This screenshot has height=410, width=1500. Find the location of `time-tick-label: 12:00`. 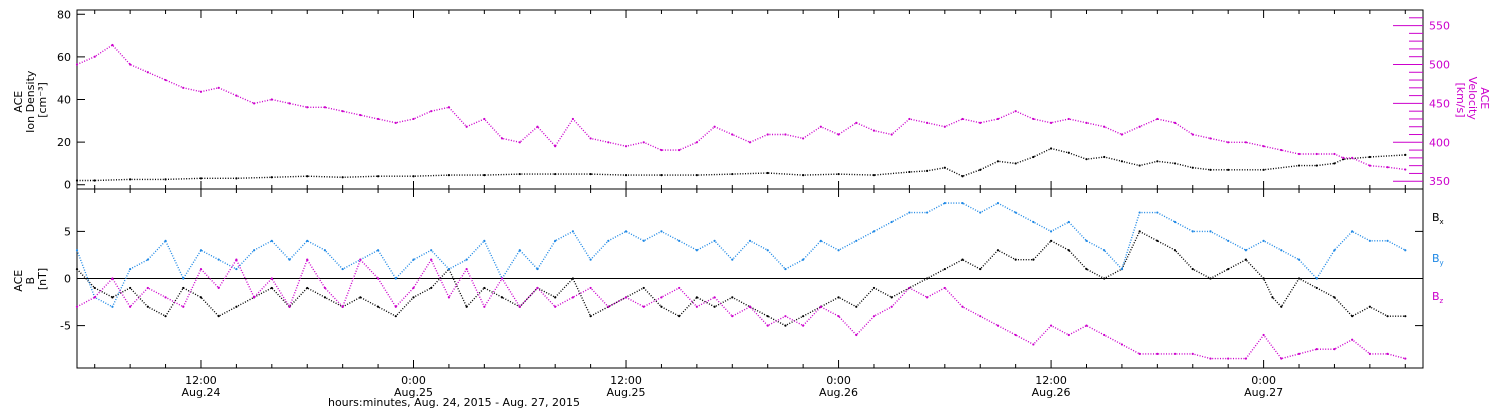

time-tick-label: 12:00 is located at coordinates (626, 380).